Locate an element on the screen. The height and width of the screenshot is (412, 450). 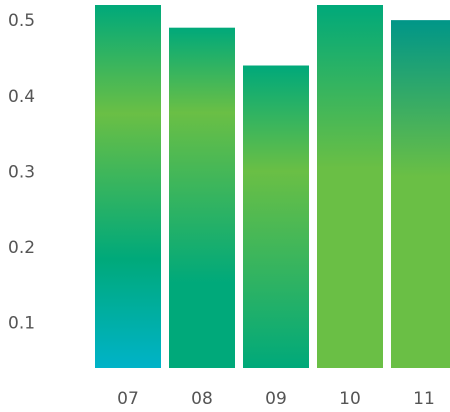
x-tick-label: 10 is located at coordinates (350, 399).